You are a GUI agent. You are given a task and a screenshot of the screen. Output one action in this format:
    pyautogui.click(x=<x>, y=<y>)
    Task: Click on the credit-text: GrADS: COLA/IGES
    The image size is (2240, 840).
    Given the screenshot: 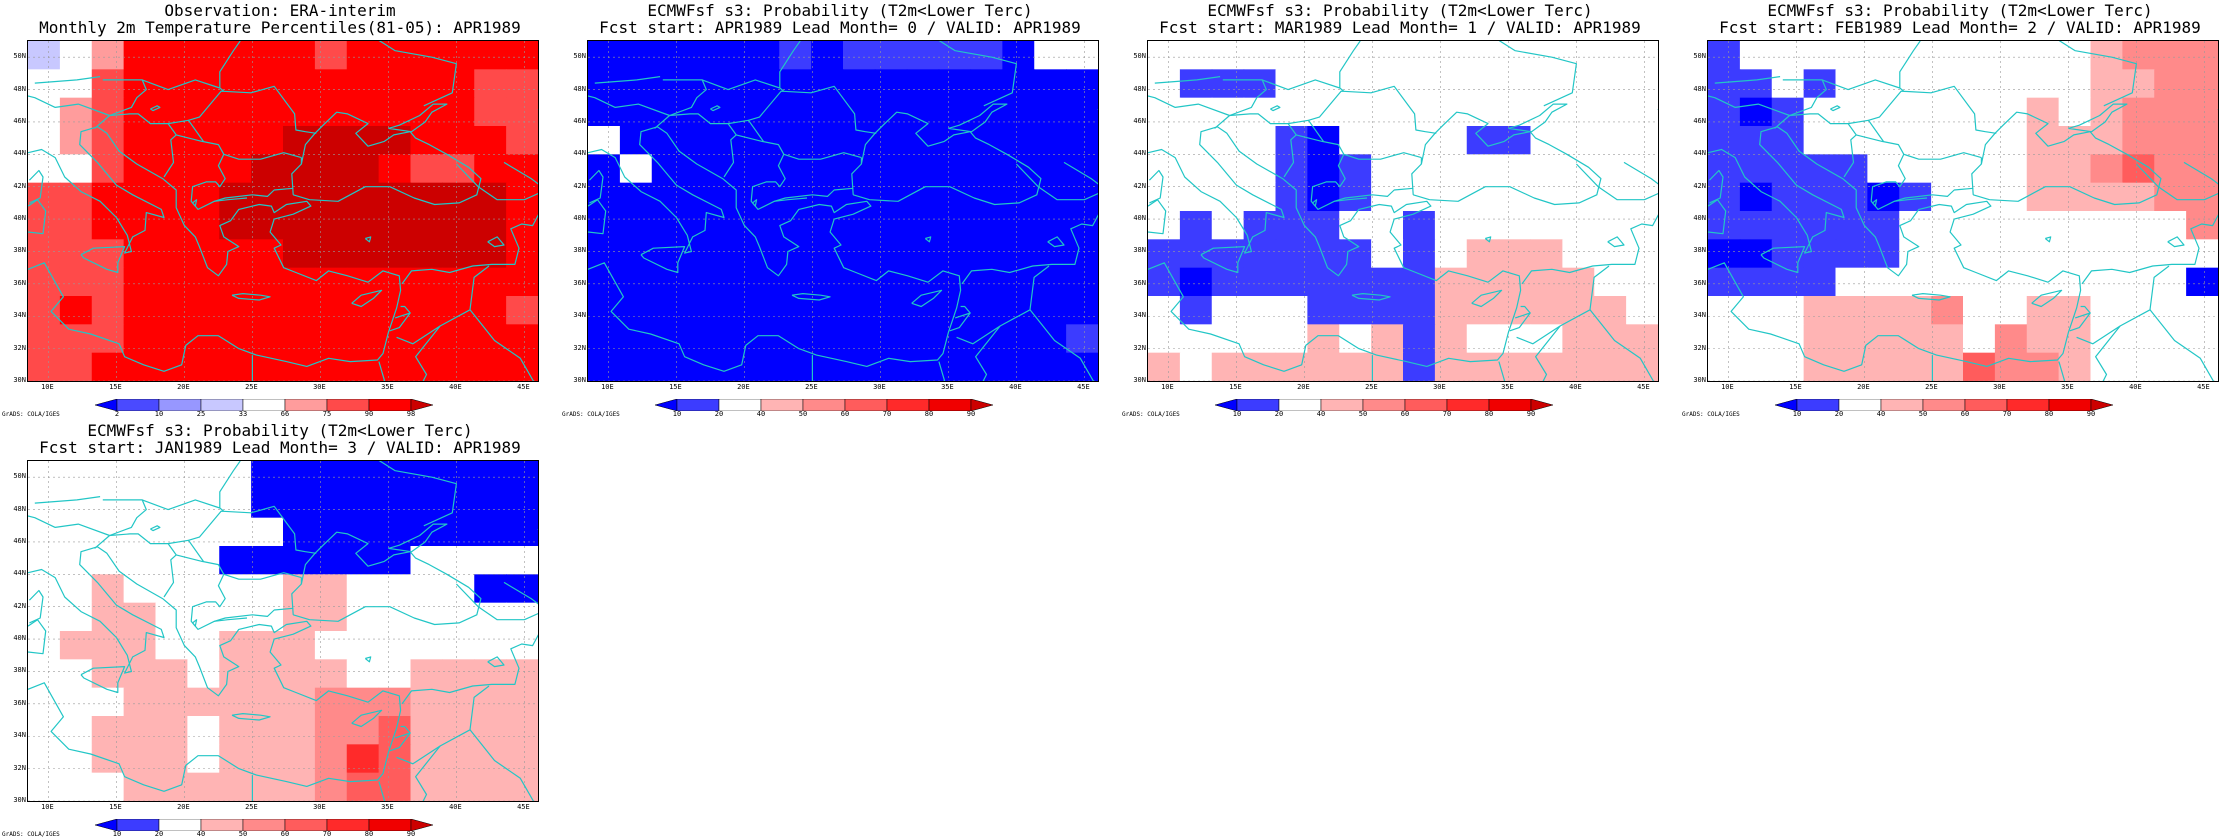 What is the action you would take?
    pyautogui.click(x=591, y=414)
    